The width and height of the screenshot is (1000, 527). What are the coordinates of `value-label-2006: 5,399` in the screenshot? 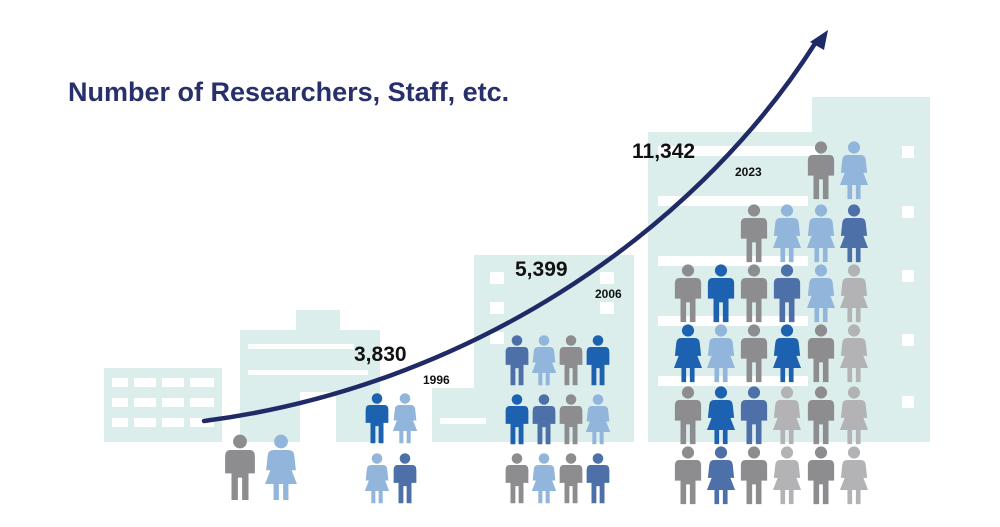 It's located at (541, 269).